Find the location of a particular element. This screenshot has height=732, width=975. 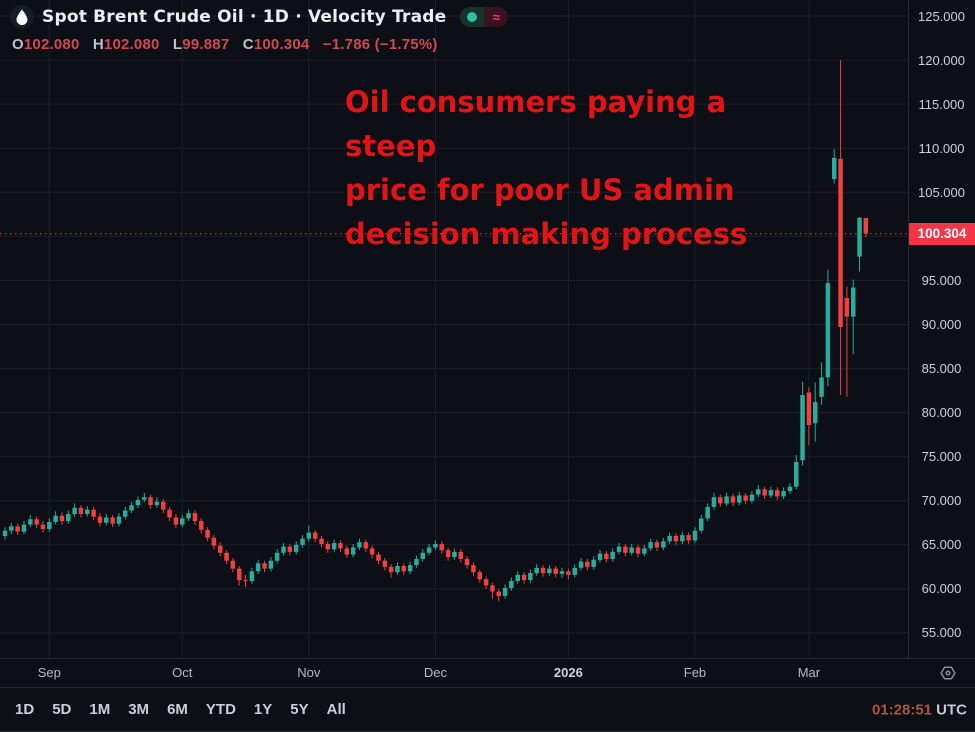

price-axis-label: 75.000 is located at coordinates (941, 457).